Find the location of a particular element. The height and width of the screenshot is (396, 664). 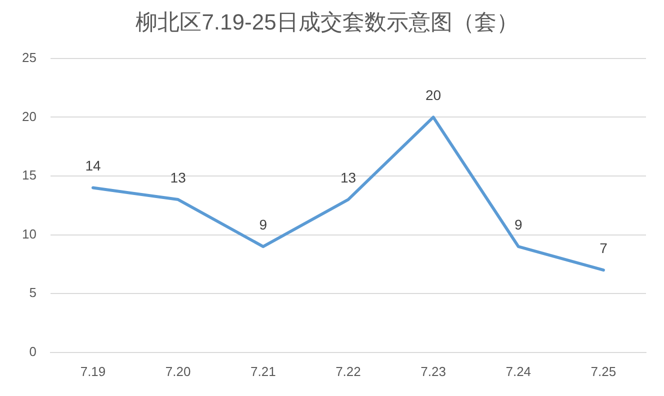

data-label: 7 is located at coordinates (604, 248).